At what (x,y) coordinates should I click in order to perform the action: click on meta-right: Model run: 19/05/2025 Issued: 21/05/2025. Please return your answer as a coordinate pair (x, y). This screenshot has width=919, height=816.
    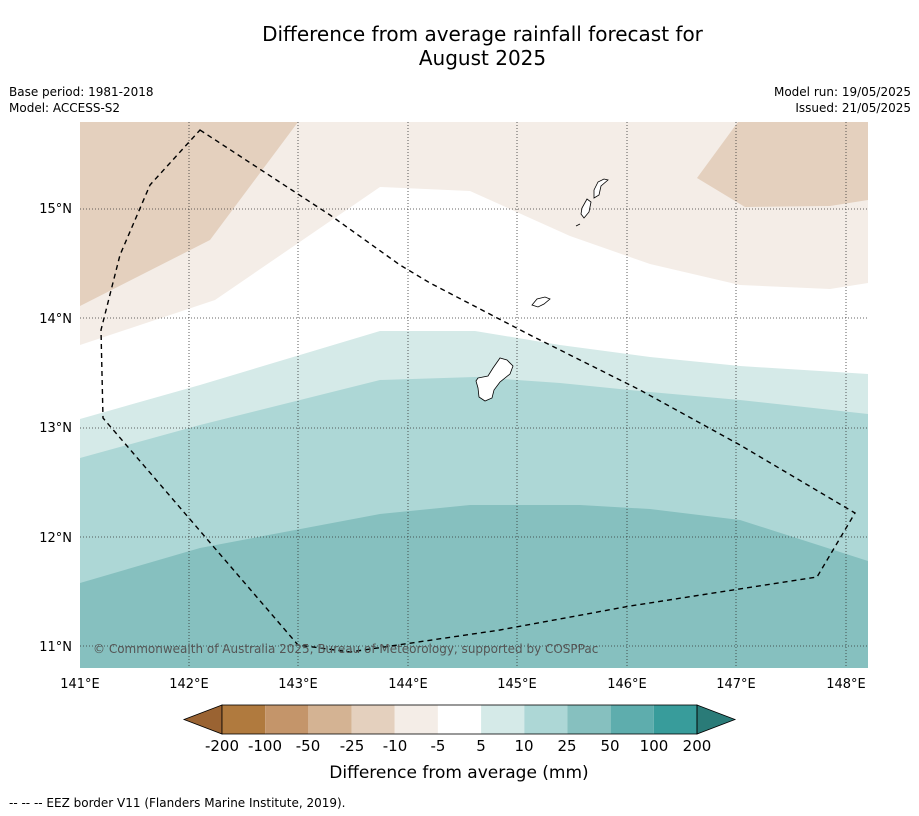
    Looking at the image, I should click on (842, 100).